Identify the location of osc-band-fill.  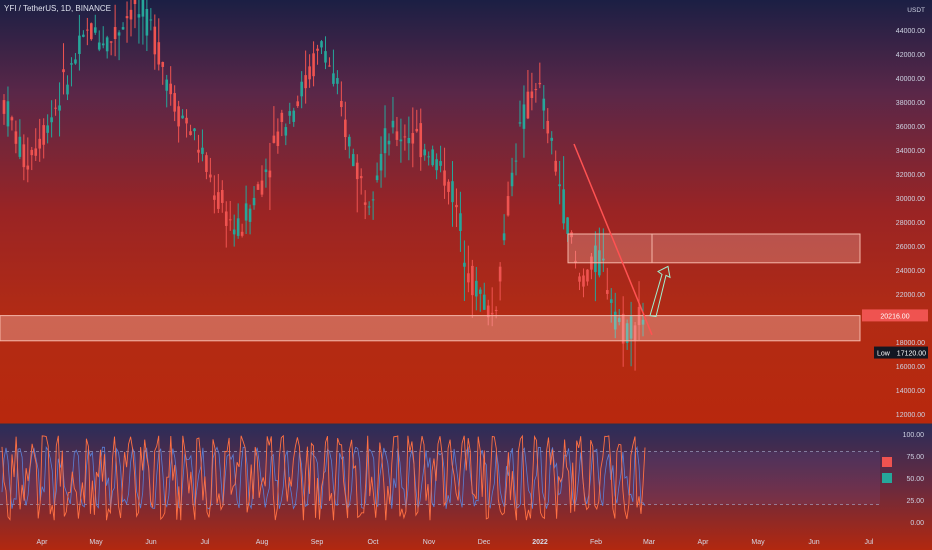
(440, 478).